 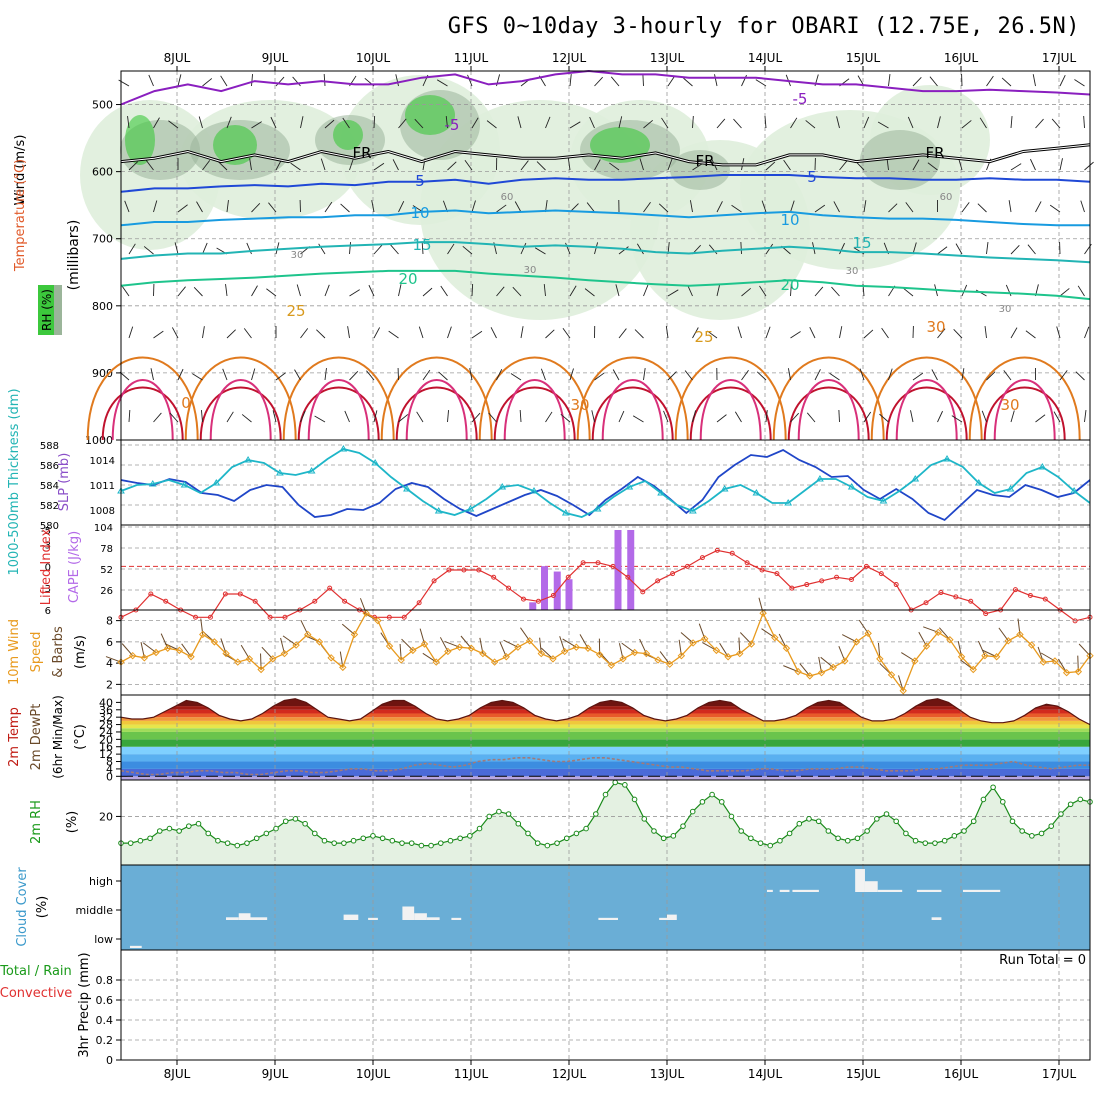 What do you see at coordinates (605, 252) in the screenshot?
I see `isotherm-line` at bounding box center [605, 252].